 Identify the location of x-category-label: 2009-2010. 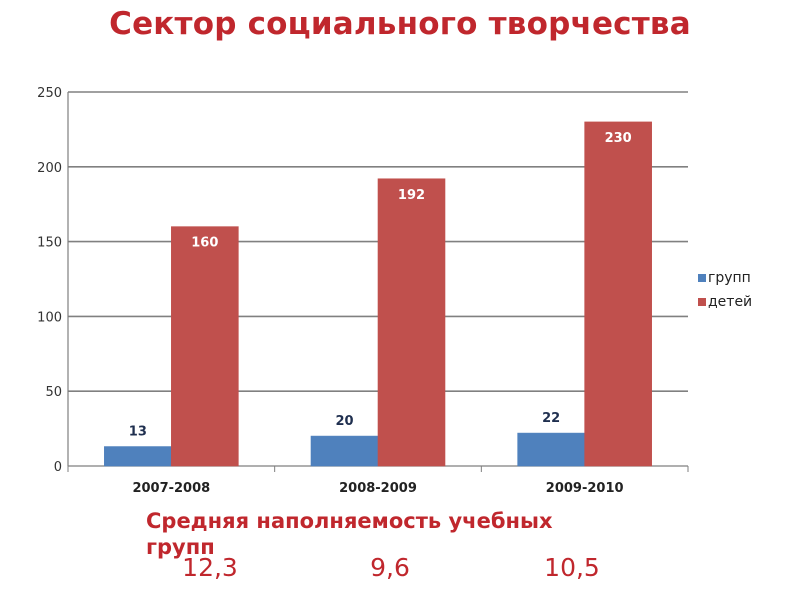
(585, 488).